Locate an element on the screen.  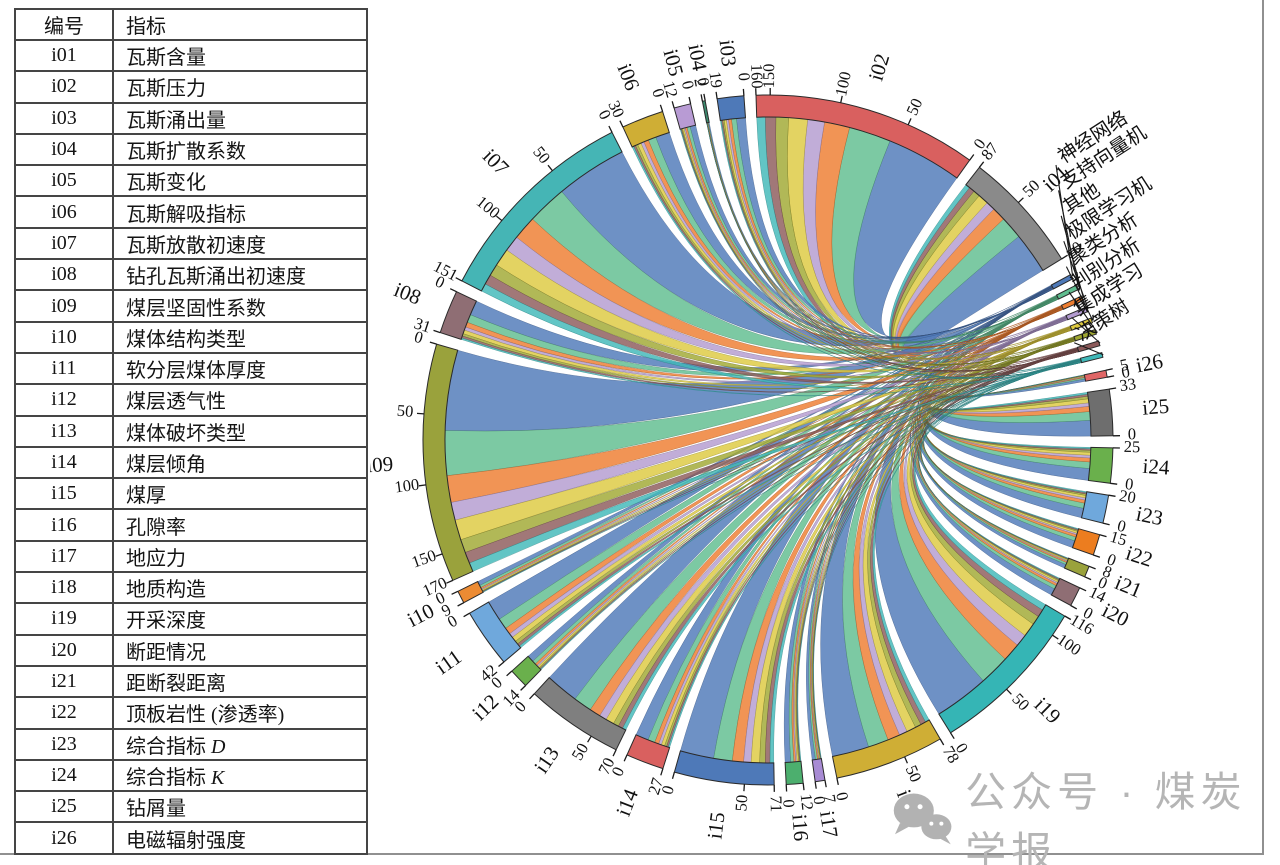
table-row: i10 煤体结构类型 is located at coordinates (191, 337).